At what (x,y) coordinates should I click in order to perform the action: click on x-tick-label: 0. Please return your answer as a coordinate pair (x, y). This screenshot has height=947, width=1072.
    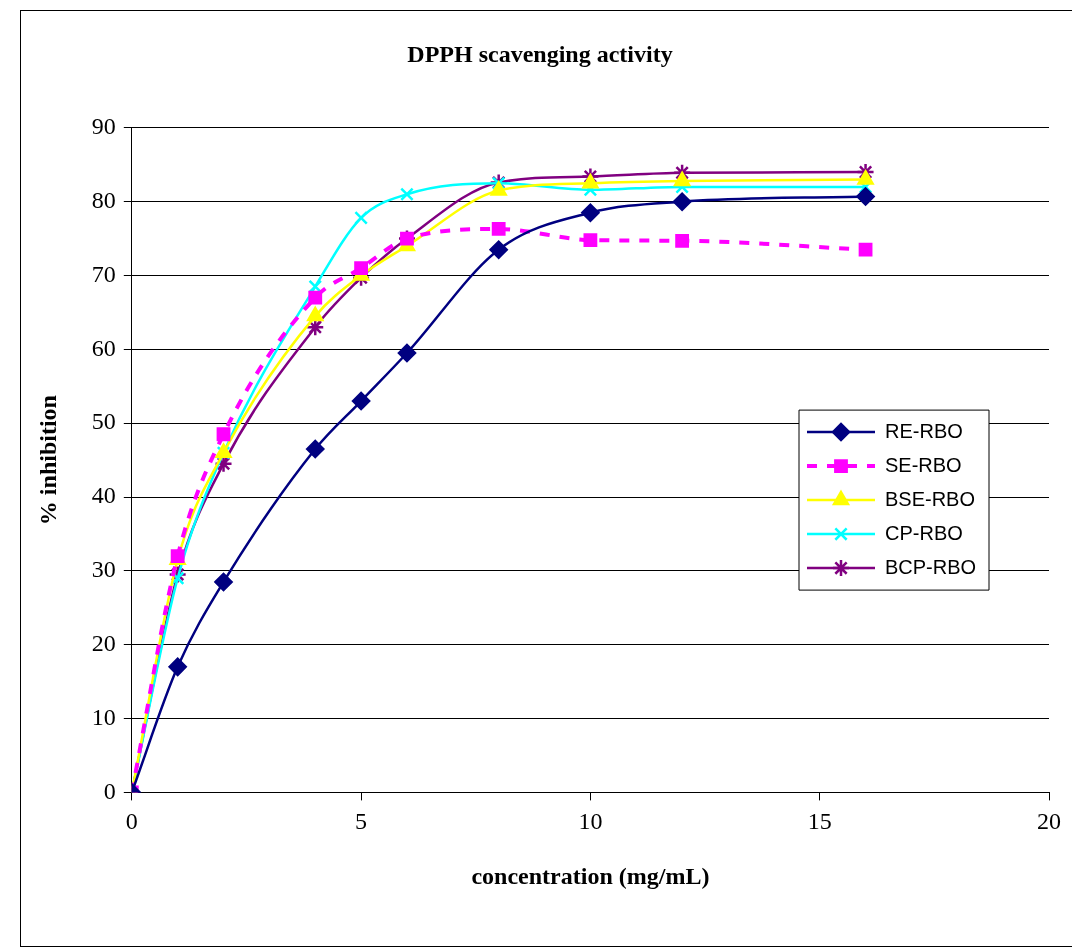
    Looking at the image, I should click on (131, 821).